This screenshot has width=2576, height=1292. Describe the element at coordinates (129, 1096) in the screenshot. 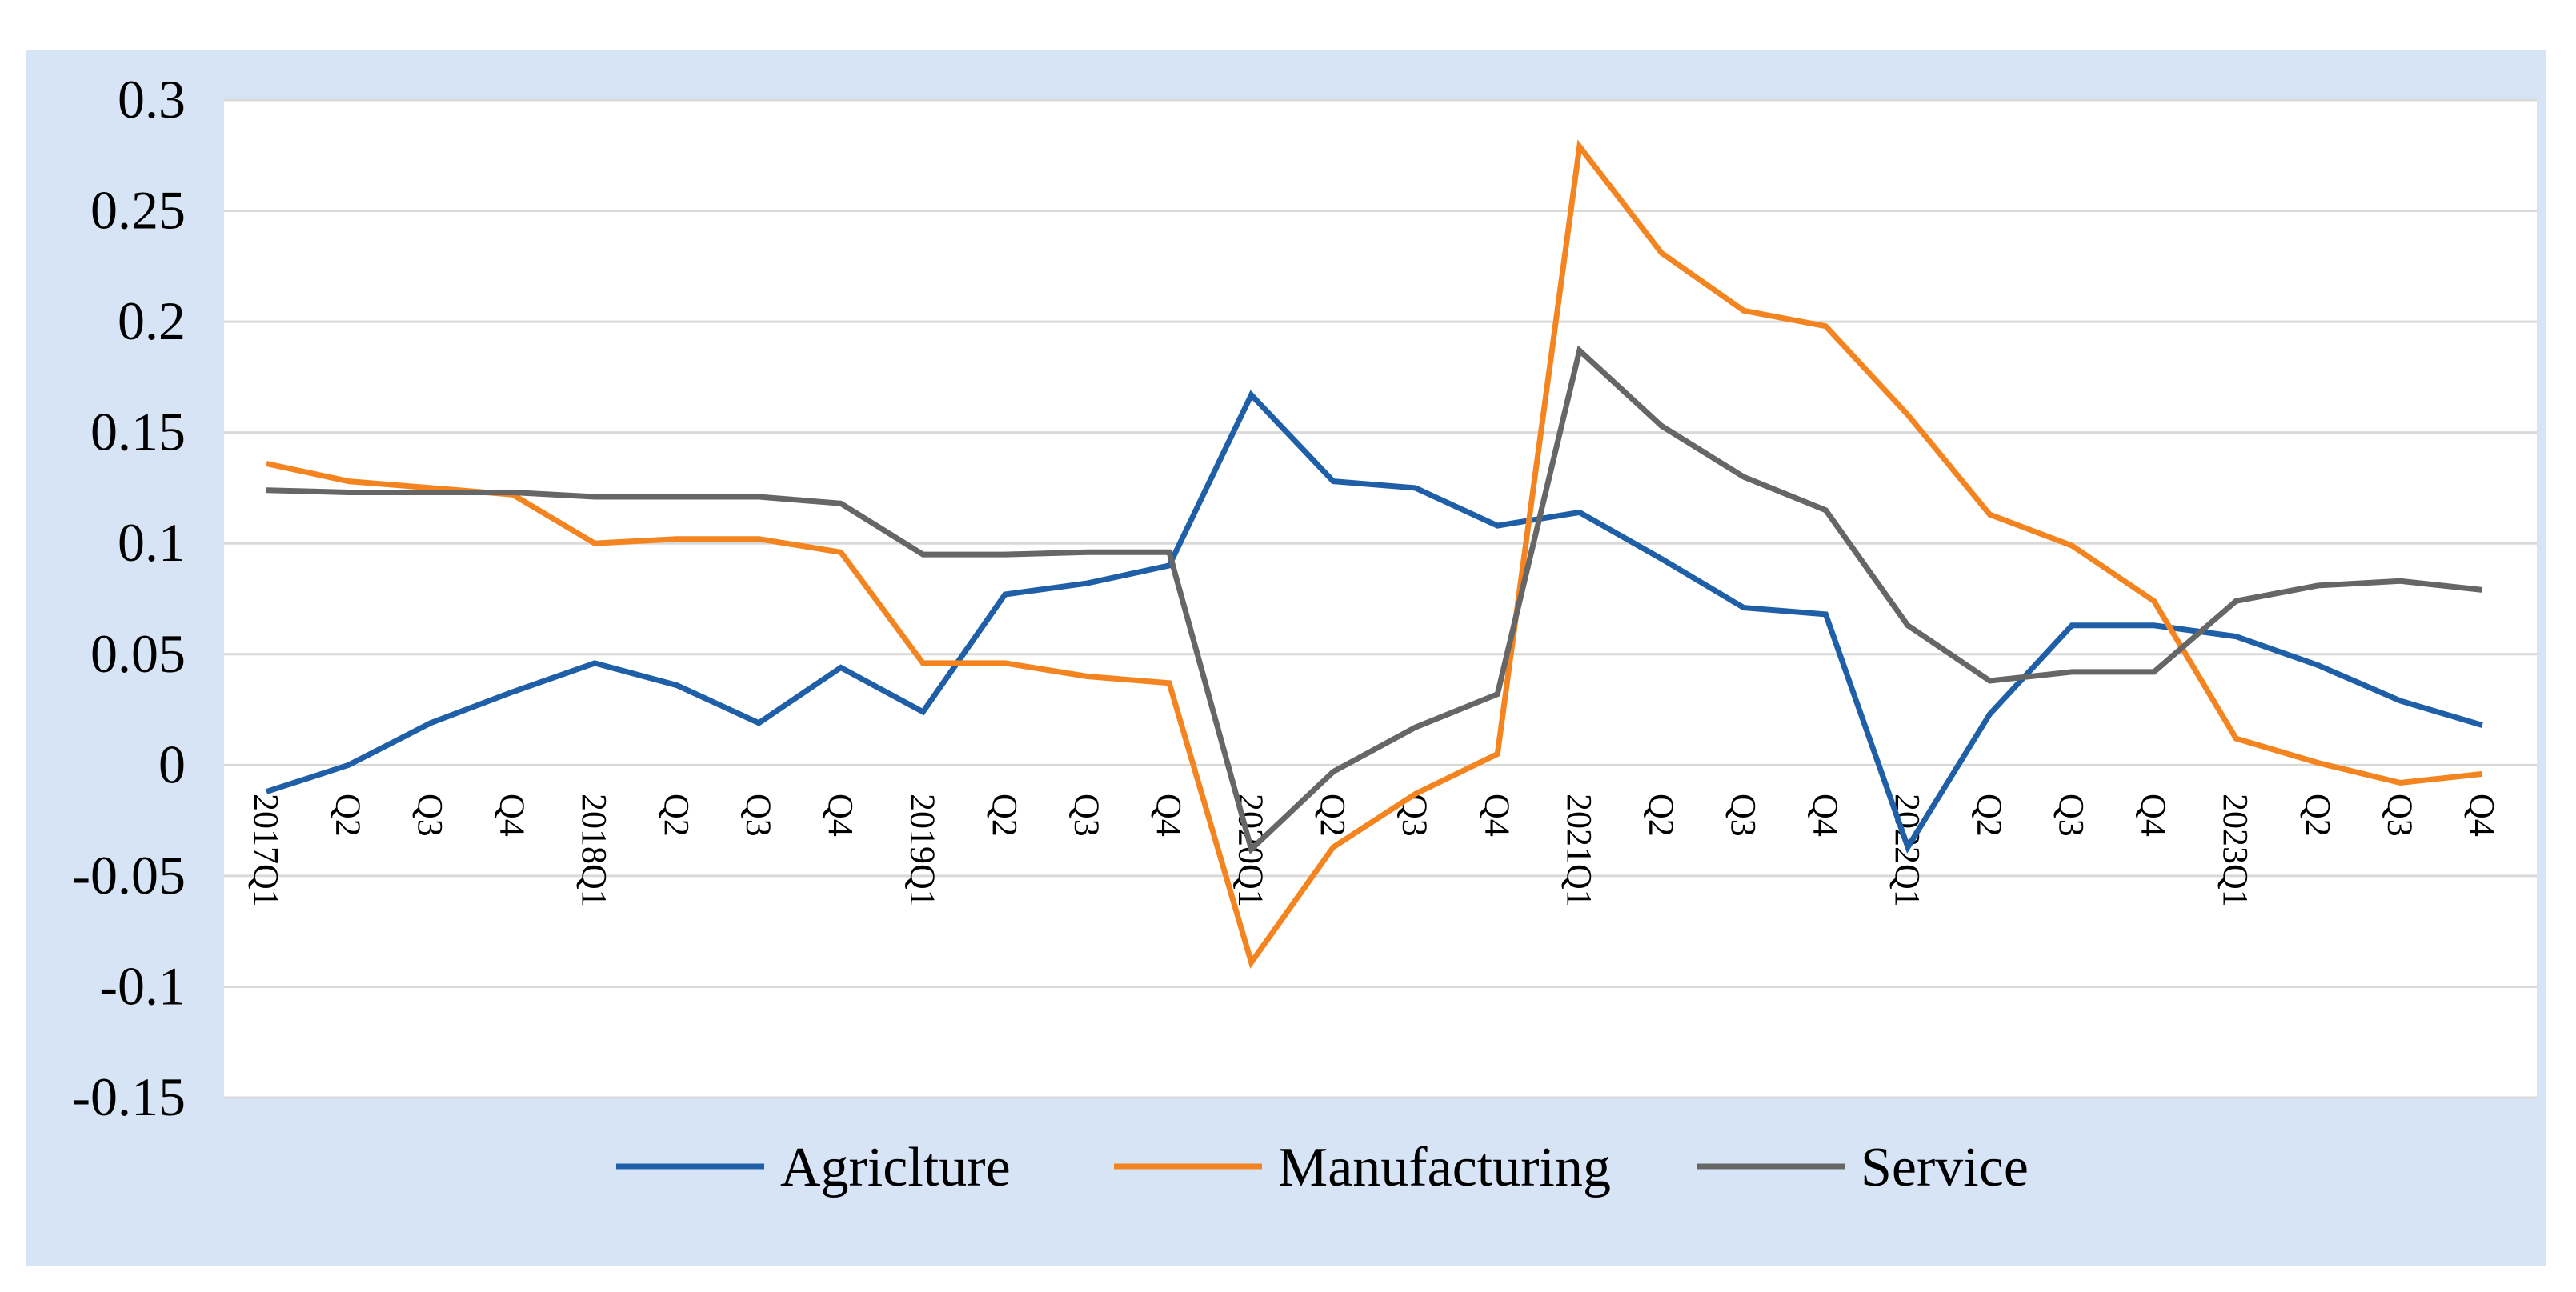

I see `y-tick-label: -0.15` at that location.